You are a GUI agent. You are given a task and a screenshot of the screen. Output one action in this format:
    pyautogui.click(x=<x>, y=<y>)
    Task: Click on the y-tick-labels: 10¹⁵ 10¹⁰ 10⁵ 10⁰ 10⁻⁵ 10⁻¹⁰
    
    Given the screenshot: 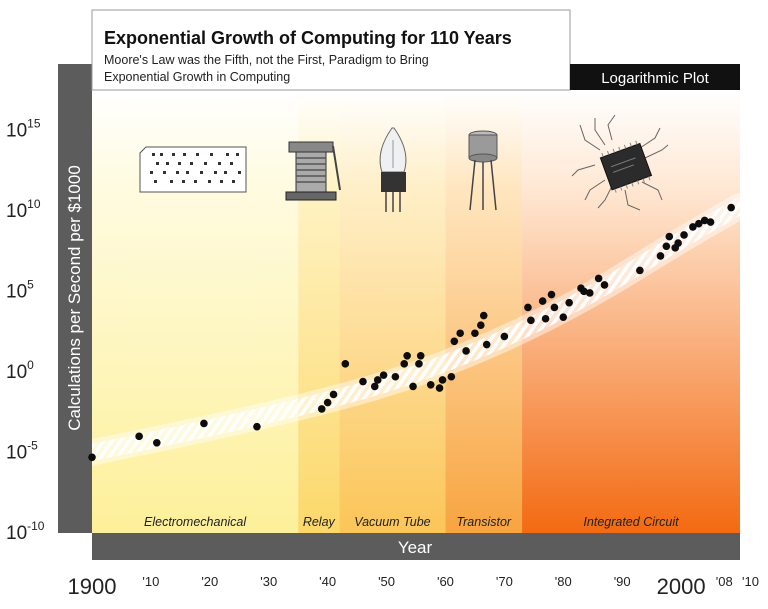 What is the action you would take?
    pyautogui.click(x=25, y=330)
    